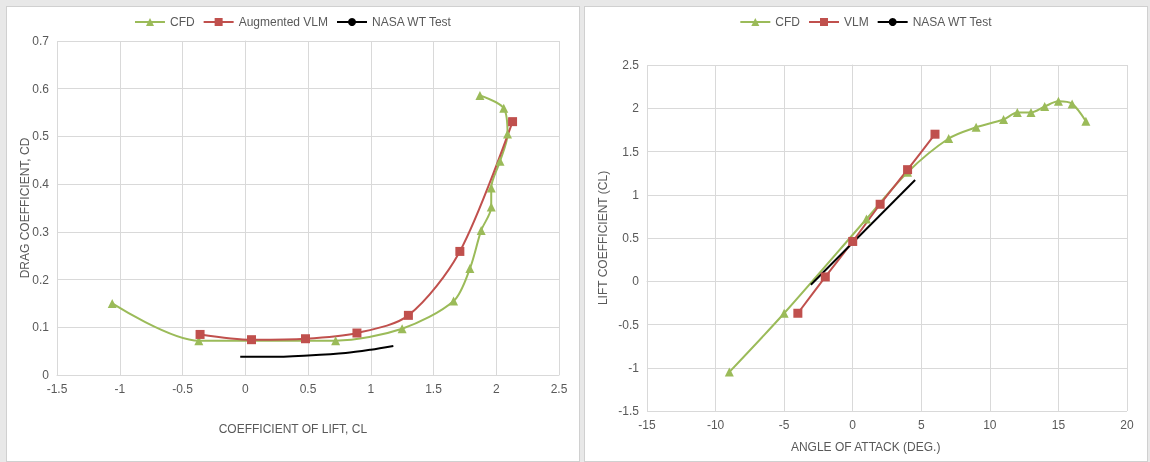  Describe the element at coordinates (308, 389) in the screenshot. I see `x-tick-label: 0.5` at that location.